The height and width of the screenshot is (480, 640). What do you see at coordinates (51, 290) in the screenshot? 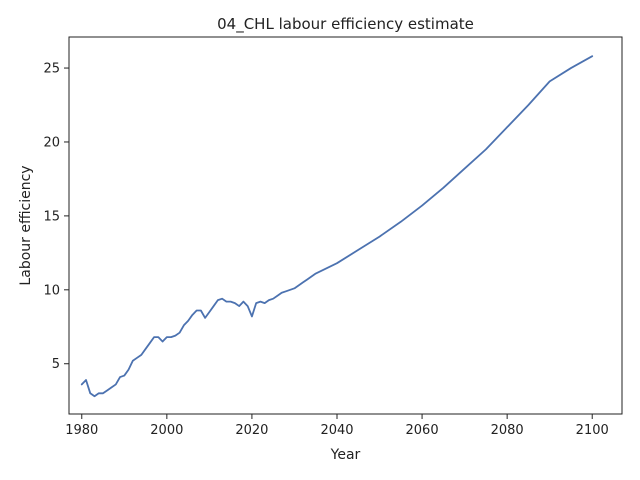
I see `y-tick-label: 10` at bounding box center [51, 290].